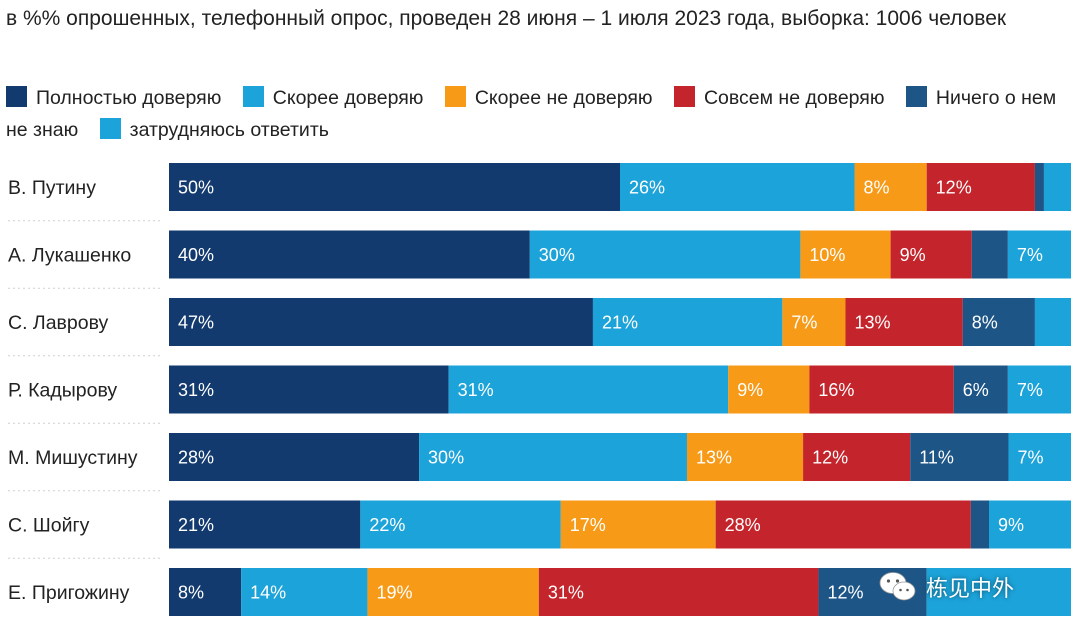 This screenshot has width=1080, height=635. What do you see at coordinates (268, 593) in the screenshot?
I see `data-label: 14%` at bounding box center [268, 593].